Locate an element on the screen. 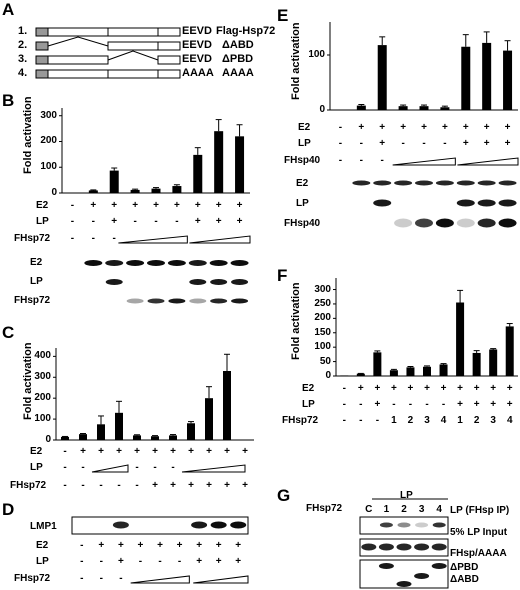 Image resolution: width=520 pixels, height=590 pixels. panel-f-ytick-label: 50 is located at coordinates (325, 361).